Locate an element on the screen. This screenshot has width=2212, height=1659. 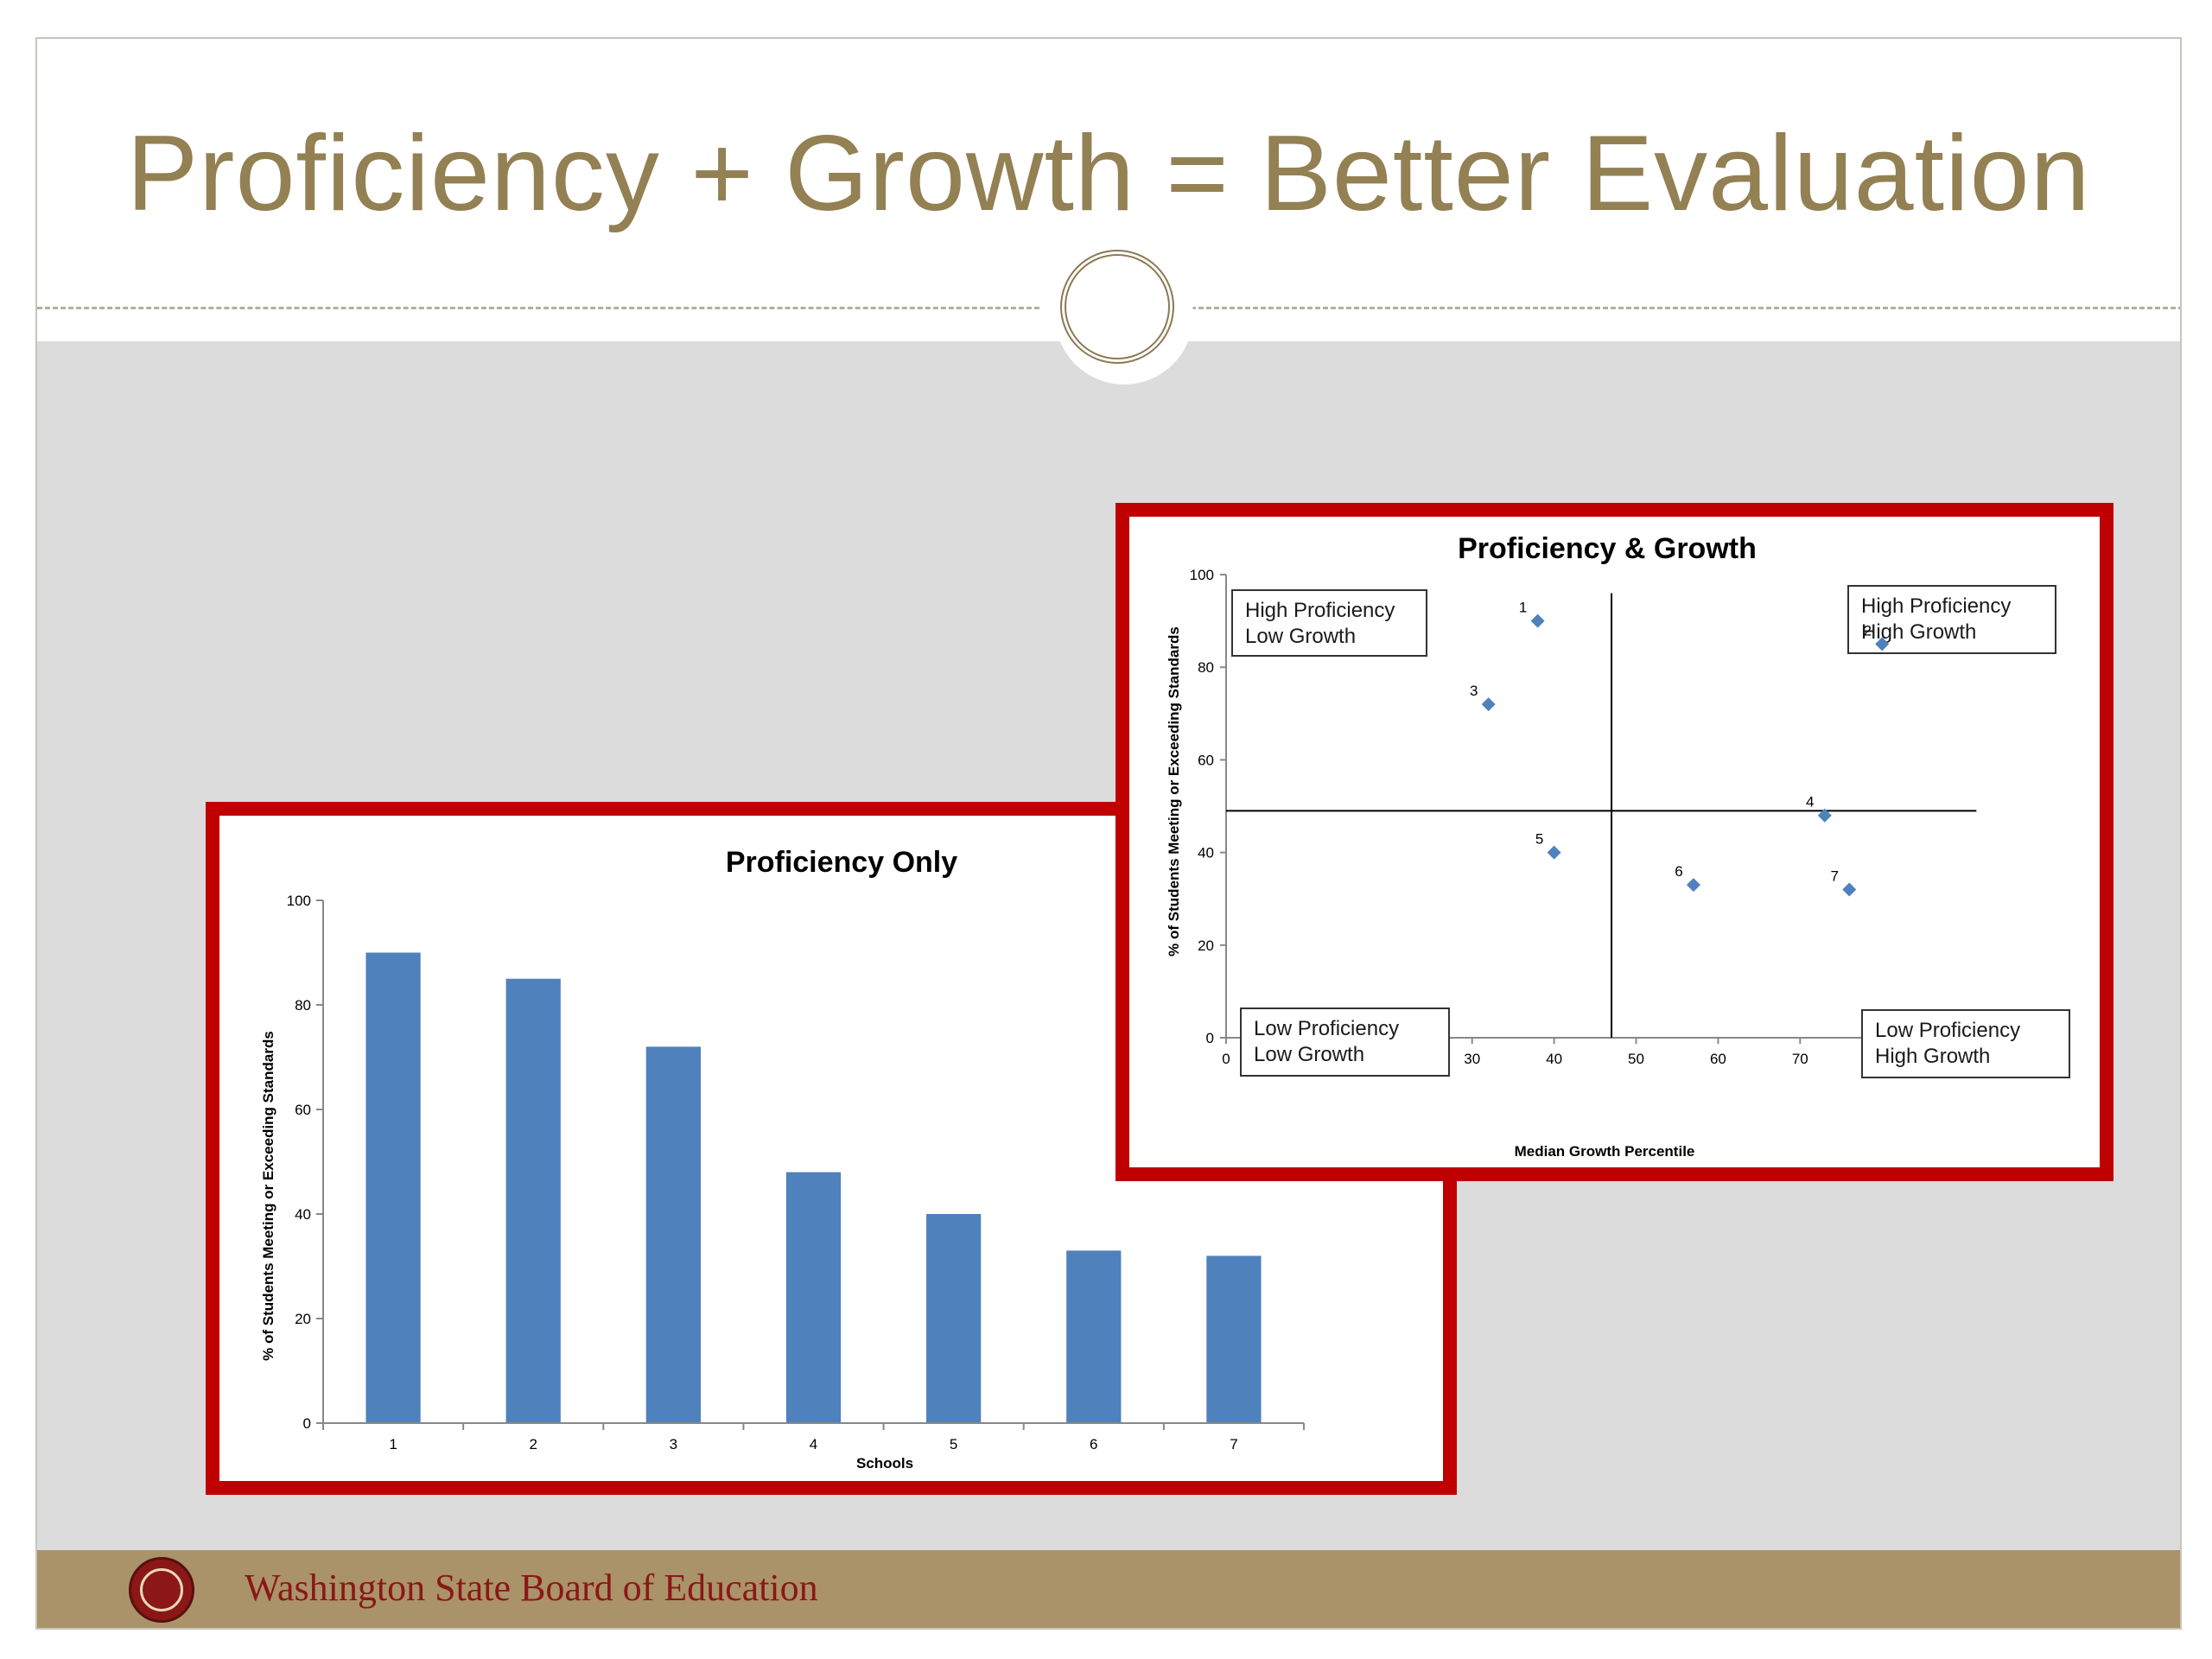
point-label: 5 is located at coordinates (1539, 839).